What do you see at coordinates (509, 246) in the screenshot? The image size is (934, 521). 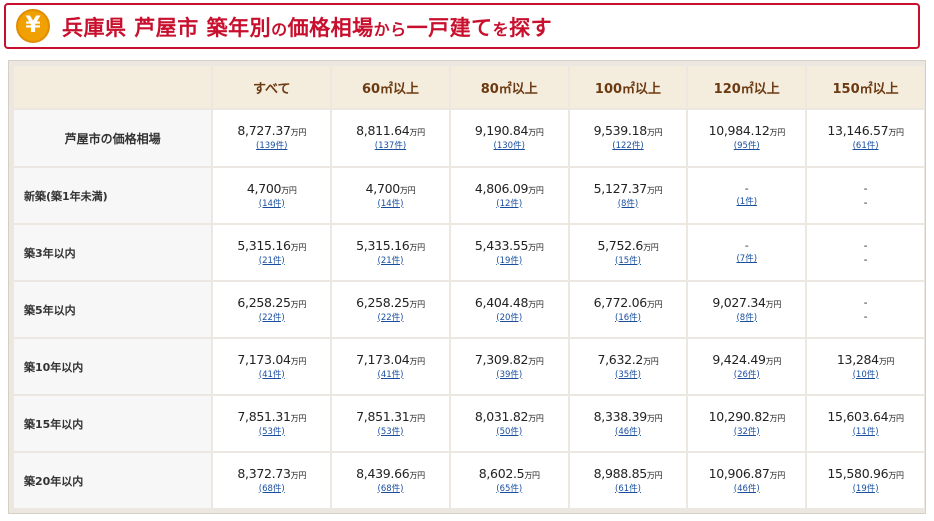 I see `price-value: 5,433.55万円` at bounding box center [509, 246].